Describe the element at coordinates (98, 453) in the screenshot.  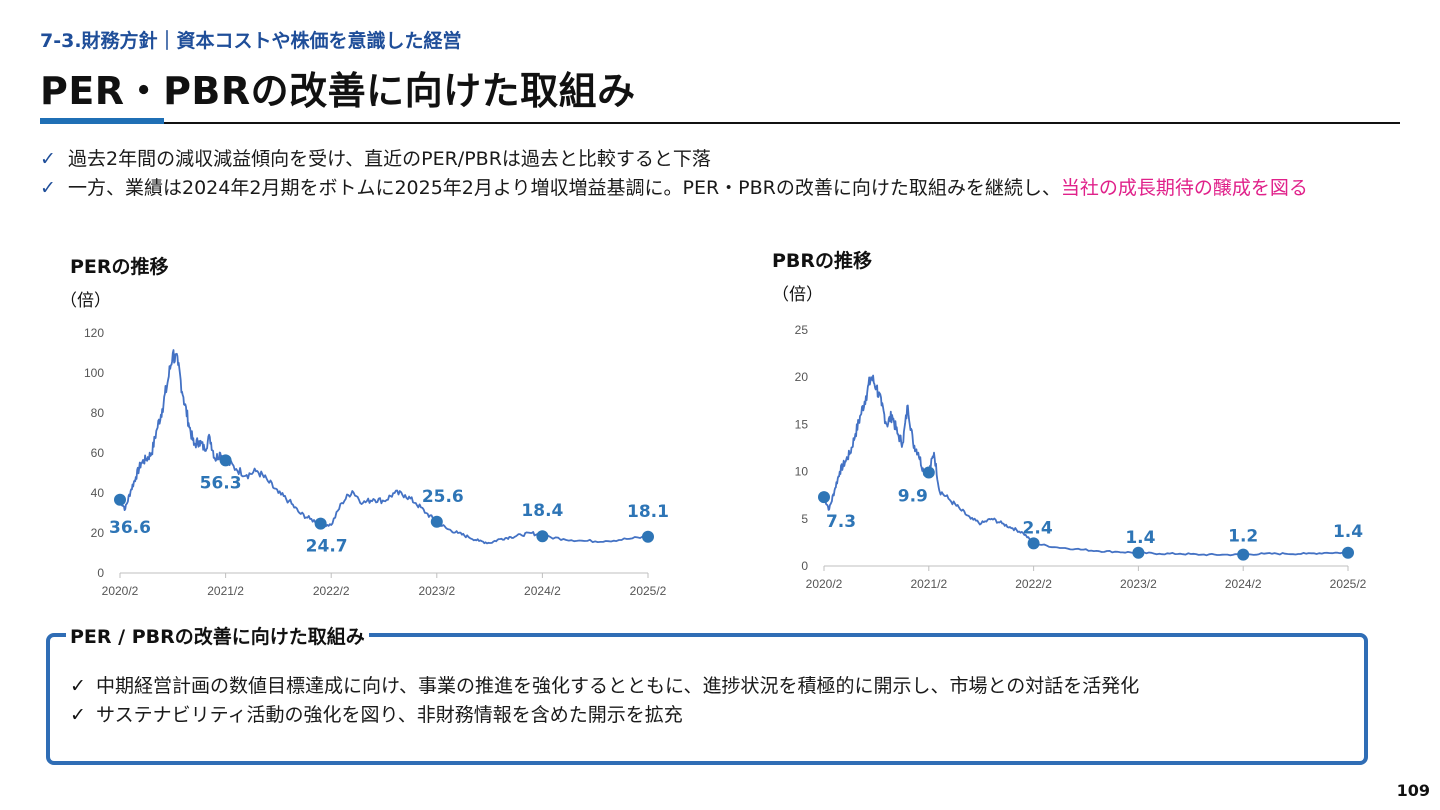
I see `per-ytick-label: 60` at that location.